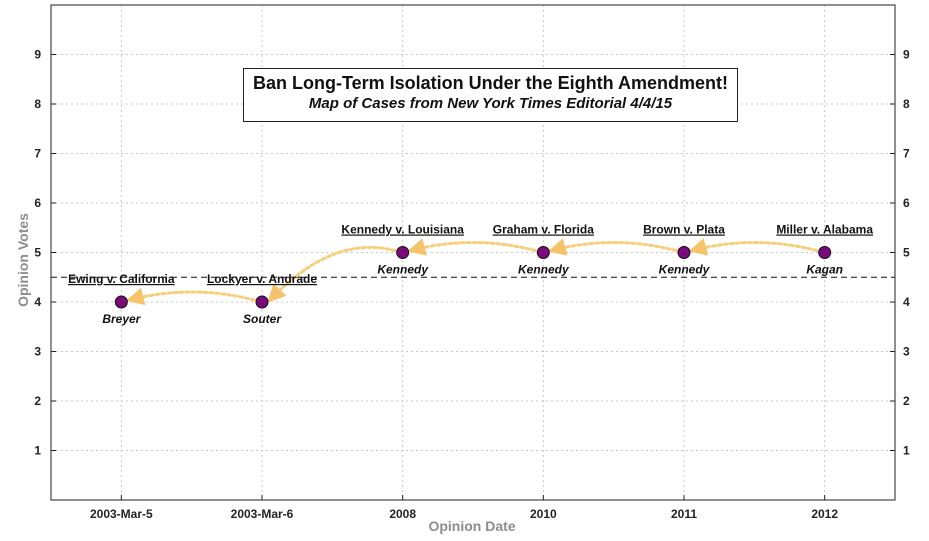  What do you see at coordinates (37, 302) in the screenshot?
I see `y-tick-label-left: 4` at bounding box center [37, 302].